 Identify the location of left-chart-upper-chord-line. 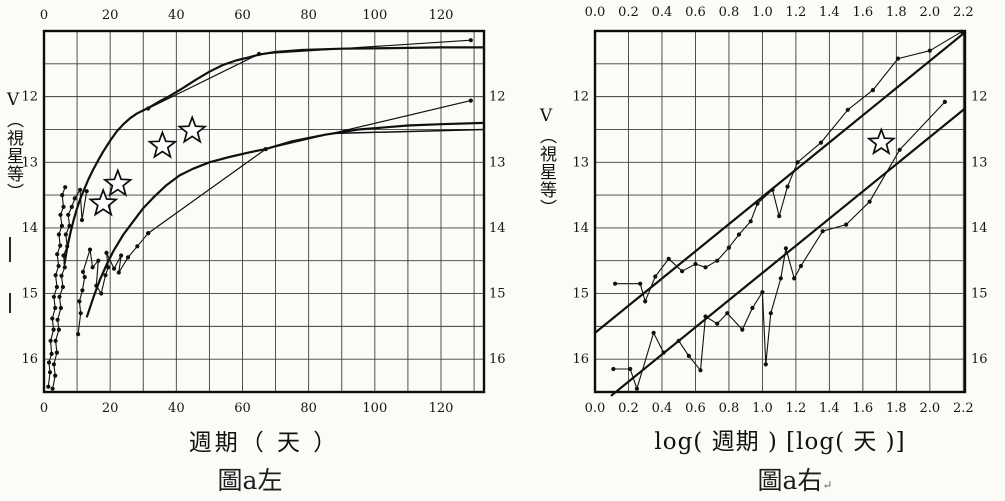
(309, 74).